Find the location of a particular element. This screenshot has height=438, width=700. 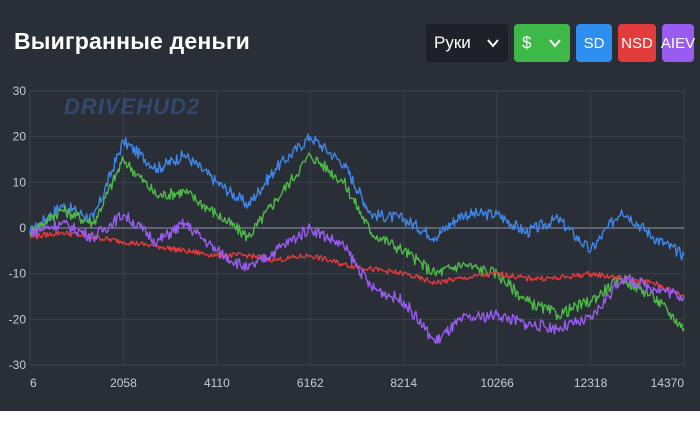

x-tick-label: 6 is located at coordinates (33, 383).